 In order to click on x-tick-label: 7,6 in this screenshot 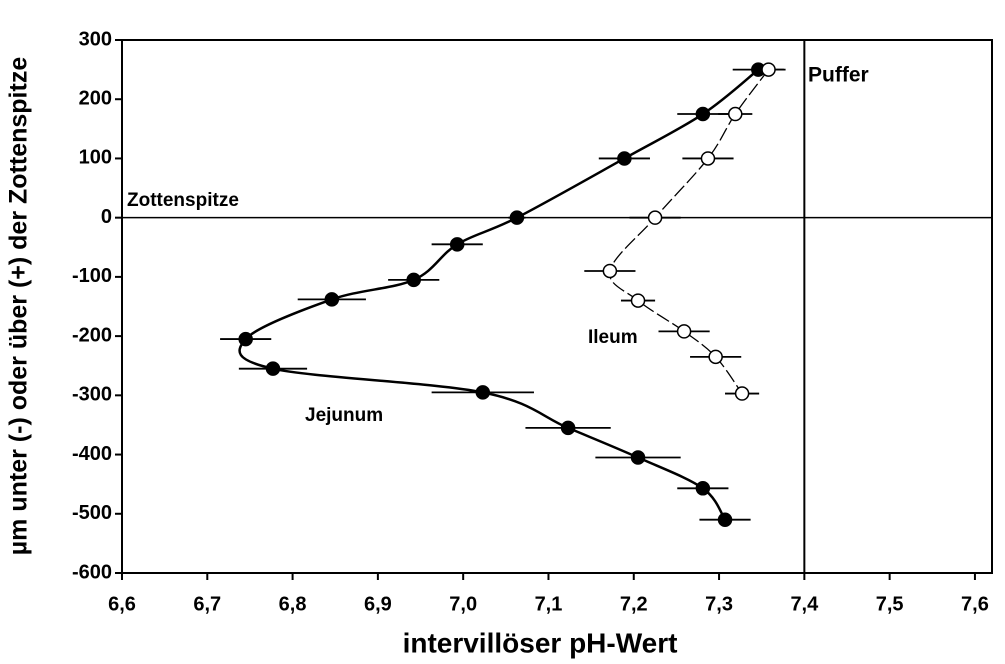, I will do `click(975, 604)`.